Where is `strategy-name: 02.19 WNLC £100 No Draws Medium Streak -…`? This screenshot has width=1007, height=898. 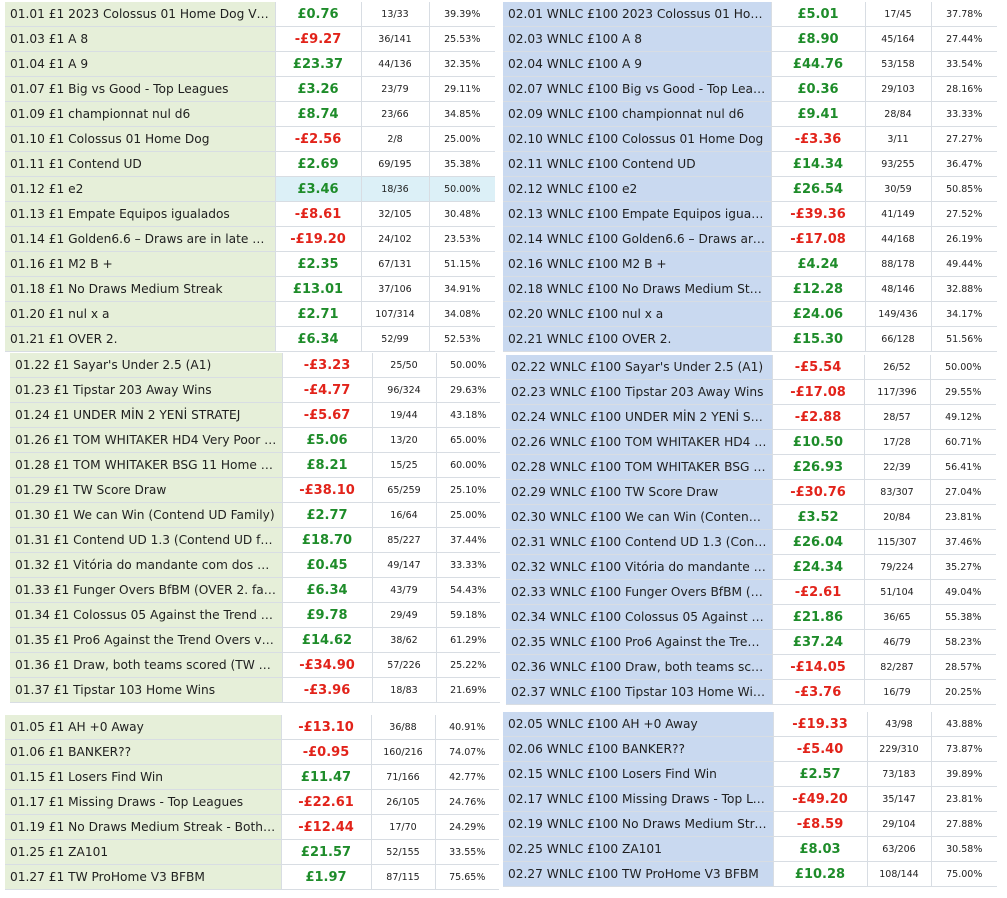
strategy-name: 02.19 WNLC £100 No Draws Medium Streak -… is located at coordinates (638, 824).